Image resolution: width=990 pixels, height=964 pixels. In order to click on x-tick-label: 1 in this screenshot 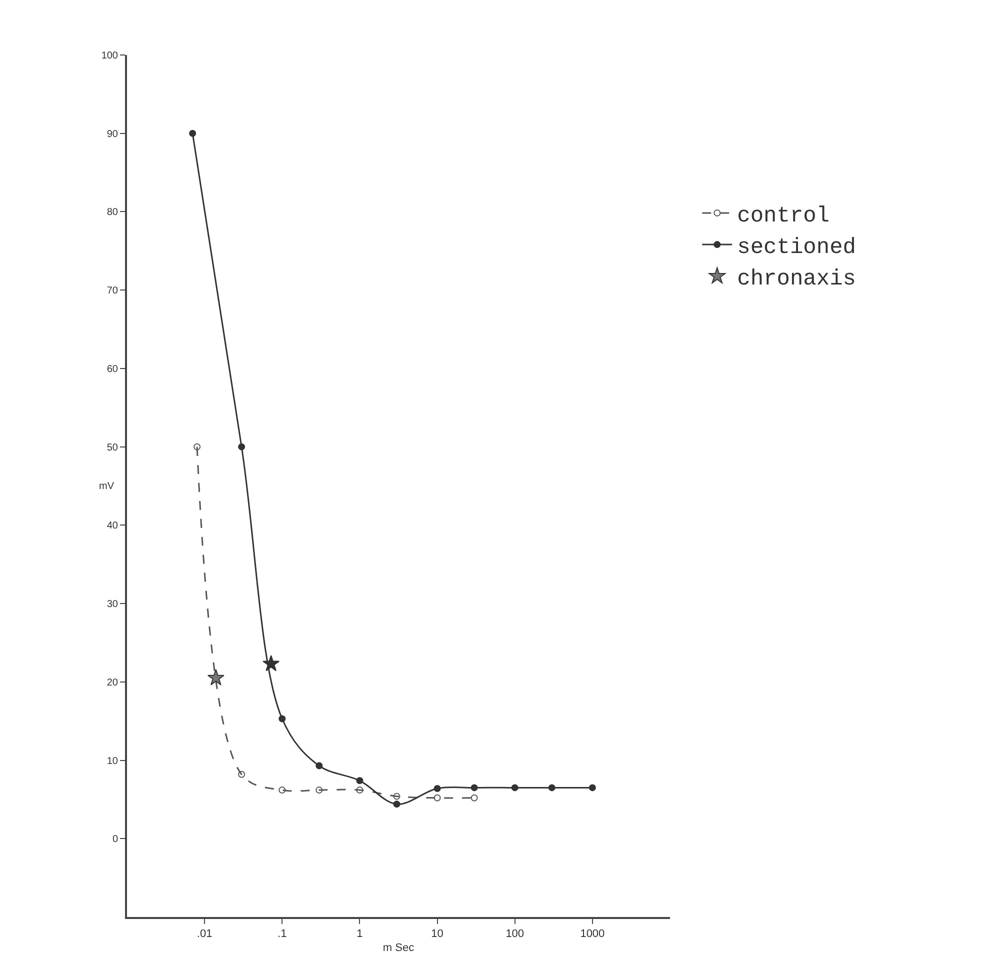, I will do `click(359, 934)`.